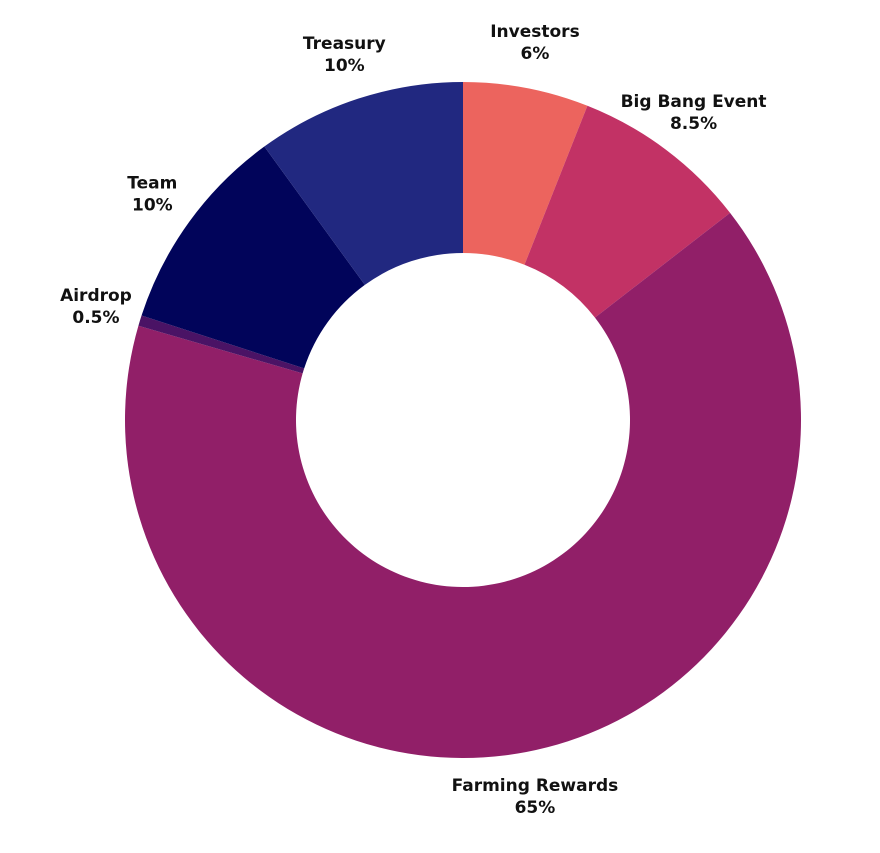  I want to click on slice-value-big-bang-event: 8.5%, so click(693, 124).